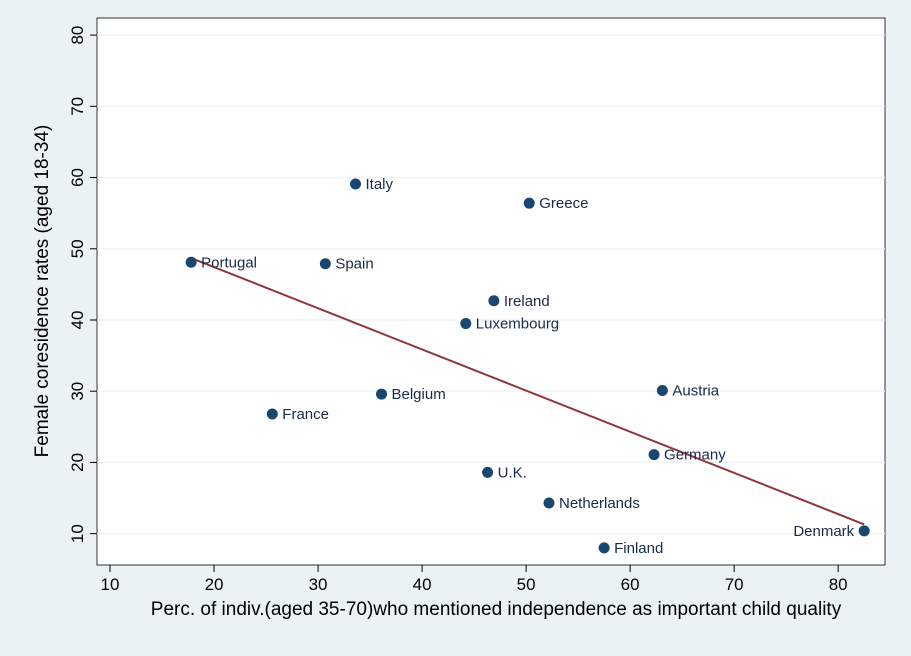  Describe the element at coordinates (599, 503) in the screenshot. I see `point-label: Netherlands` at that location.